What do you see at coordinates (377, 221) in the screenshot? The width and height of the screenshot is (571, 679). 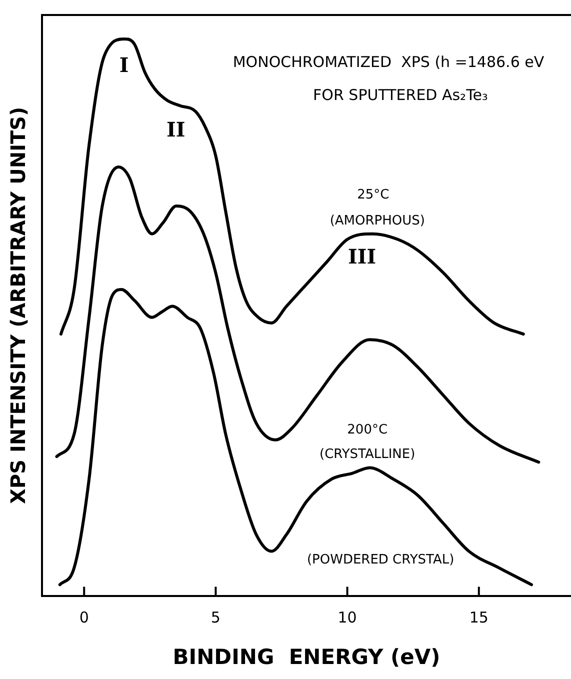 I see `annotation: (AMORPHOUS)` at bounding box center [377, 221].